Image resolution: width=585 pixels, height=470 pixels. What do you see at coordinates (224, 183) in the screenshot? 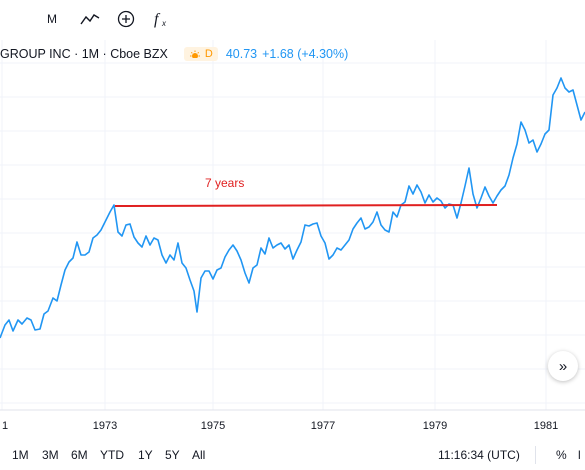
I see `measure-label: 7 years` at bounding box center [224, 183].